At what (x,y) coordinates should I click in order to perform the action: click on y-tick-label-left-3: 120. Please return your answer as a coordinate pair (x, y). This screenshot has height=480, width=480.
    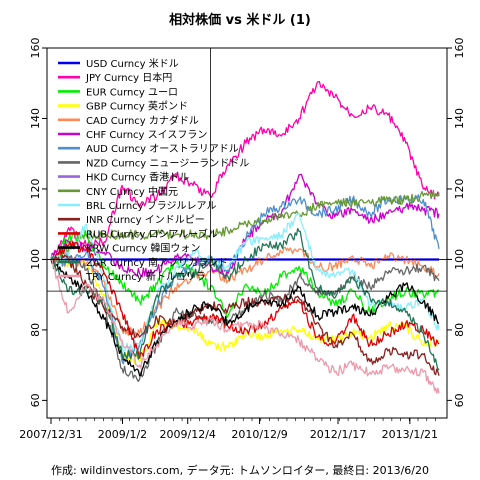
    Looking at the image, I should click on (35, 188).